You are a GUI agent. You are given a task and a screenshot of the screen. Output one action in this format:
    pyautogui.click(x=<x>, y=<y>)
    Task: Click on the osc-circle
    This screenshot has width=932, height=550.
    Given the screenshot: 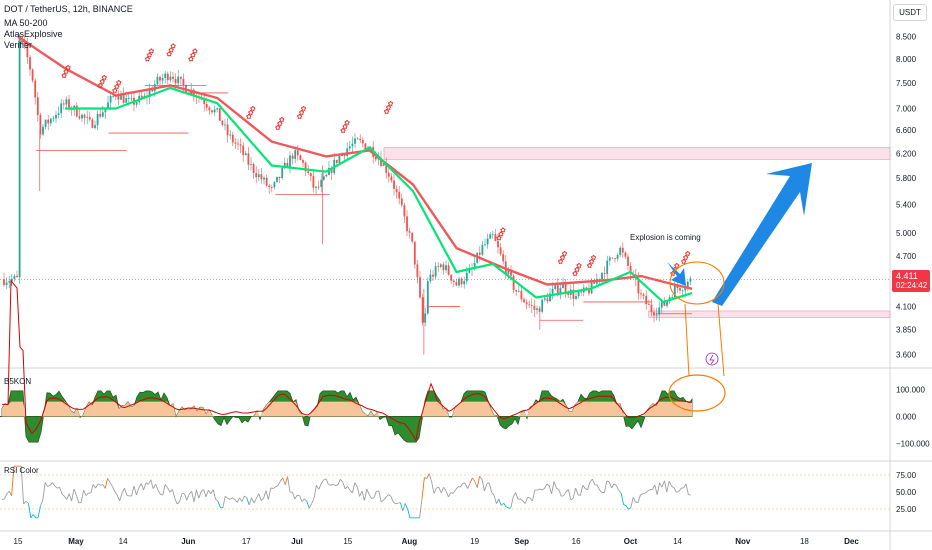 What is the action you would take?
    pyautogui.click(x=697, y=393)
    